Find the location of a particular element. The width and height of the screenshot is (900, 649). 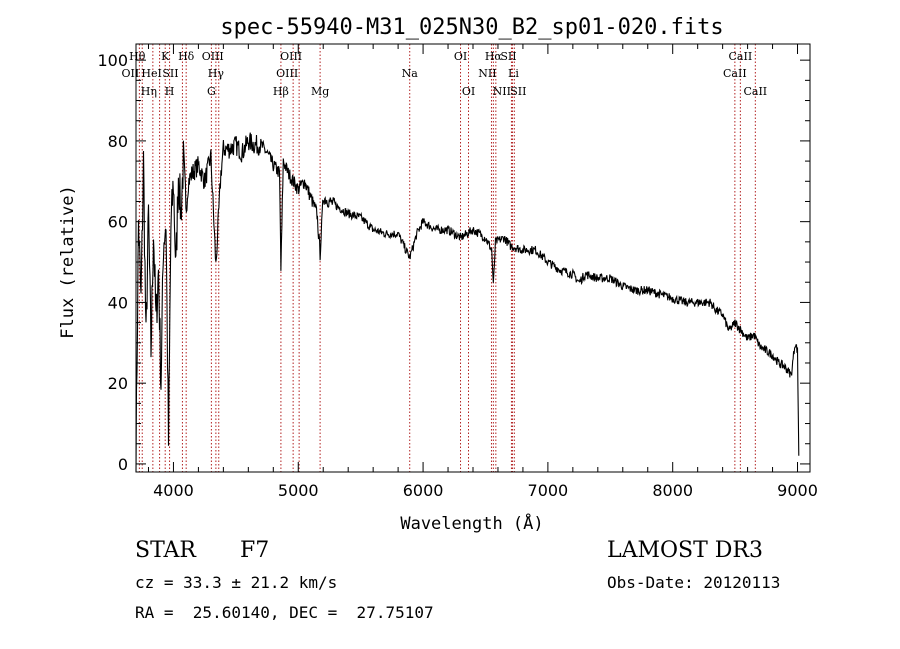

marker-label-14: Mg is located at coordinates (320, 91).